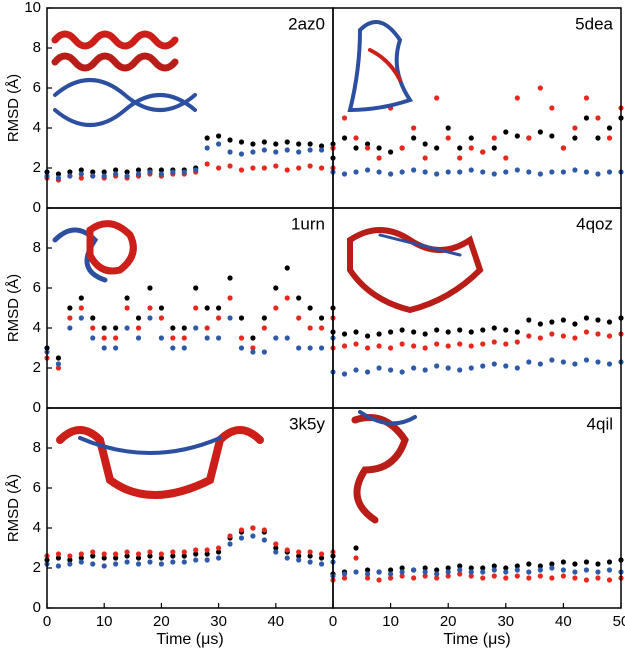 This screenshot has height=656, width=625. What do you see at coordinates (380, 469) in the screenshot?
I see `protein` at bounding box center [380, 469].